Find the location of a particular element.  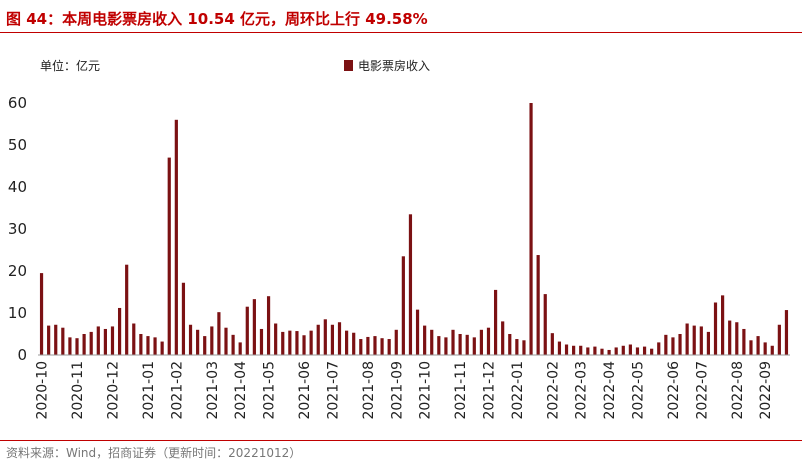

footer-divider is located at coordinates (401, 440).